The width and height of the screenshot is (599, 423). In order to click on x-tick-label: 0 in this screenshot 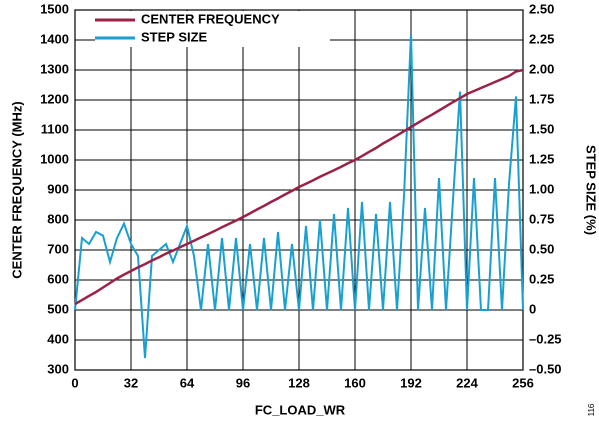, I will do `click(74, 382)`.